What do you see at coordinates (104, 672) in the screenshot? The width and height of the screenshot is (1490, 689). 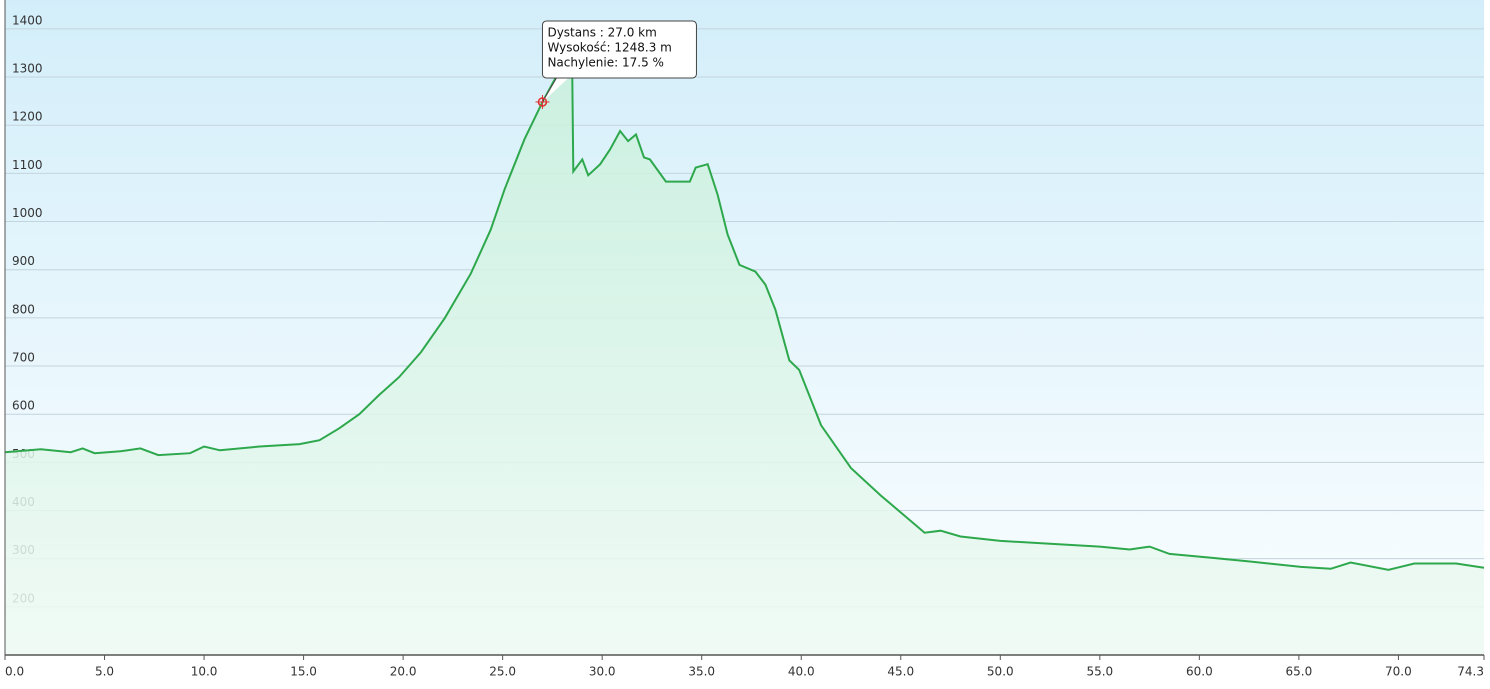 I see `x-tick-label: 5.0` at bounding box center [104, 672].